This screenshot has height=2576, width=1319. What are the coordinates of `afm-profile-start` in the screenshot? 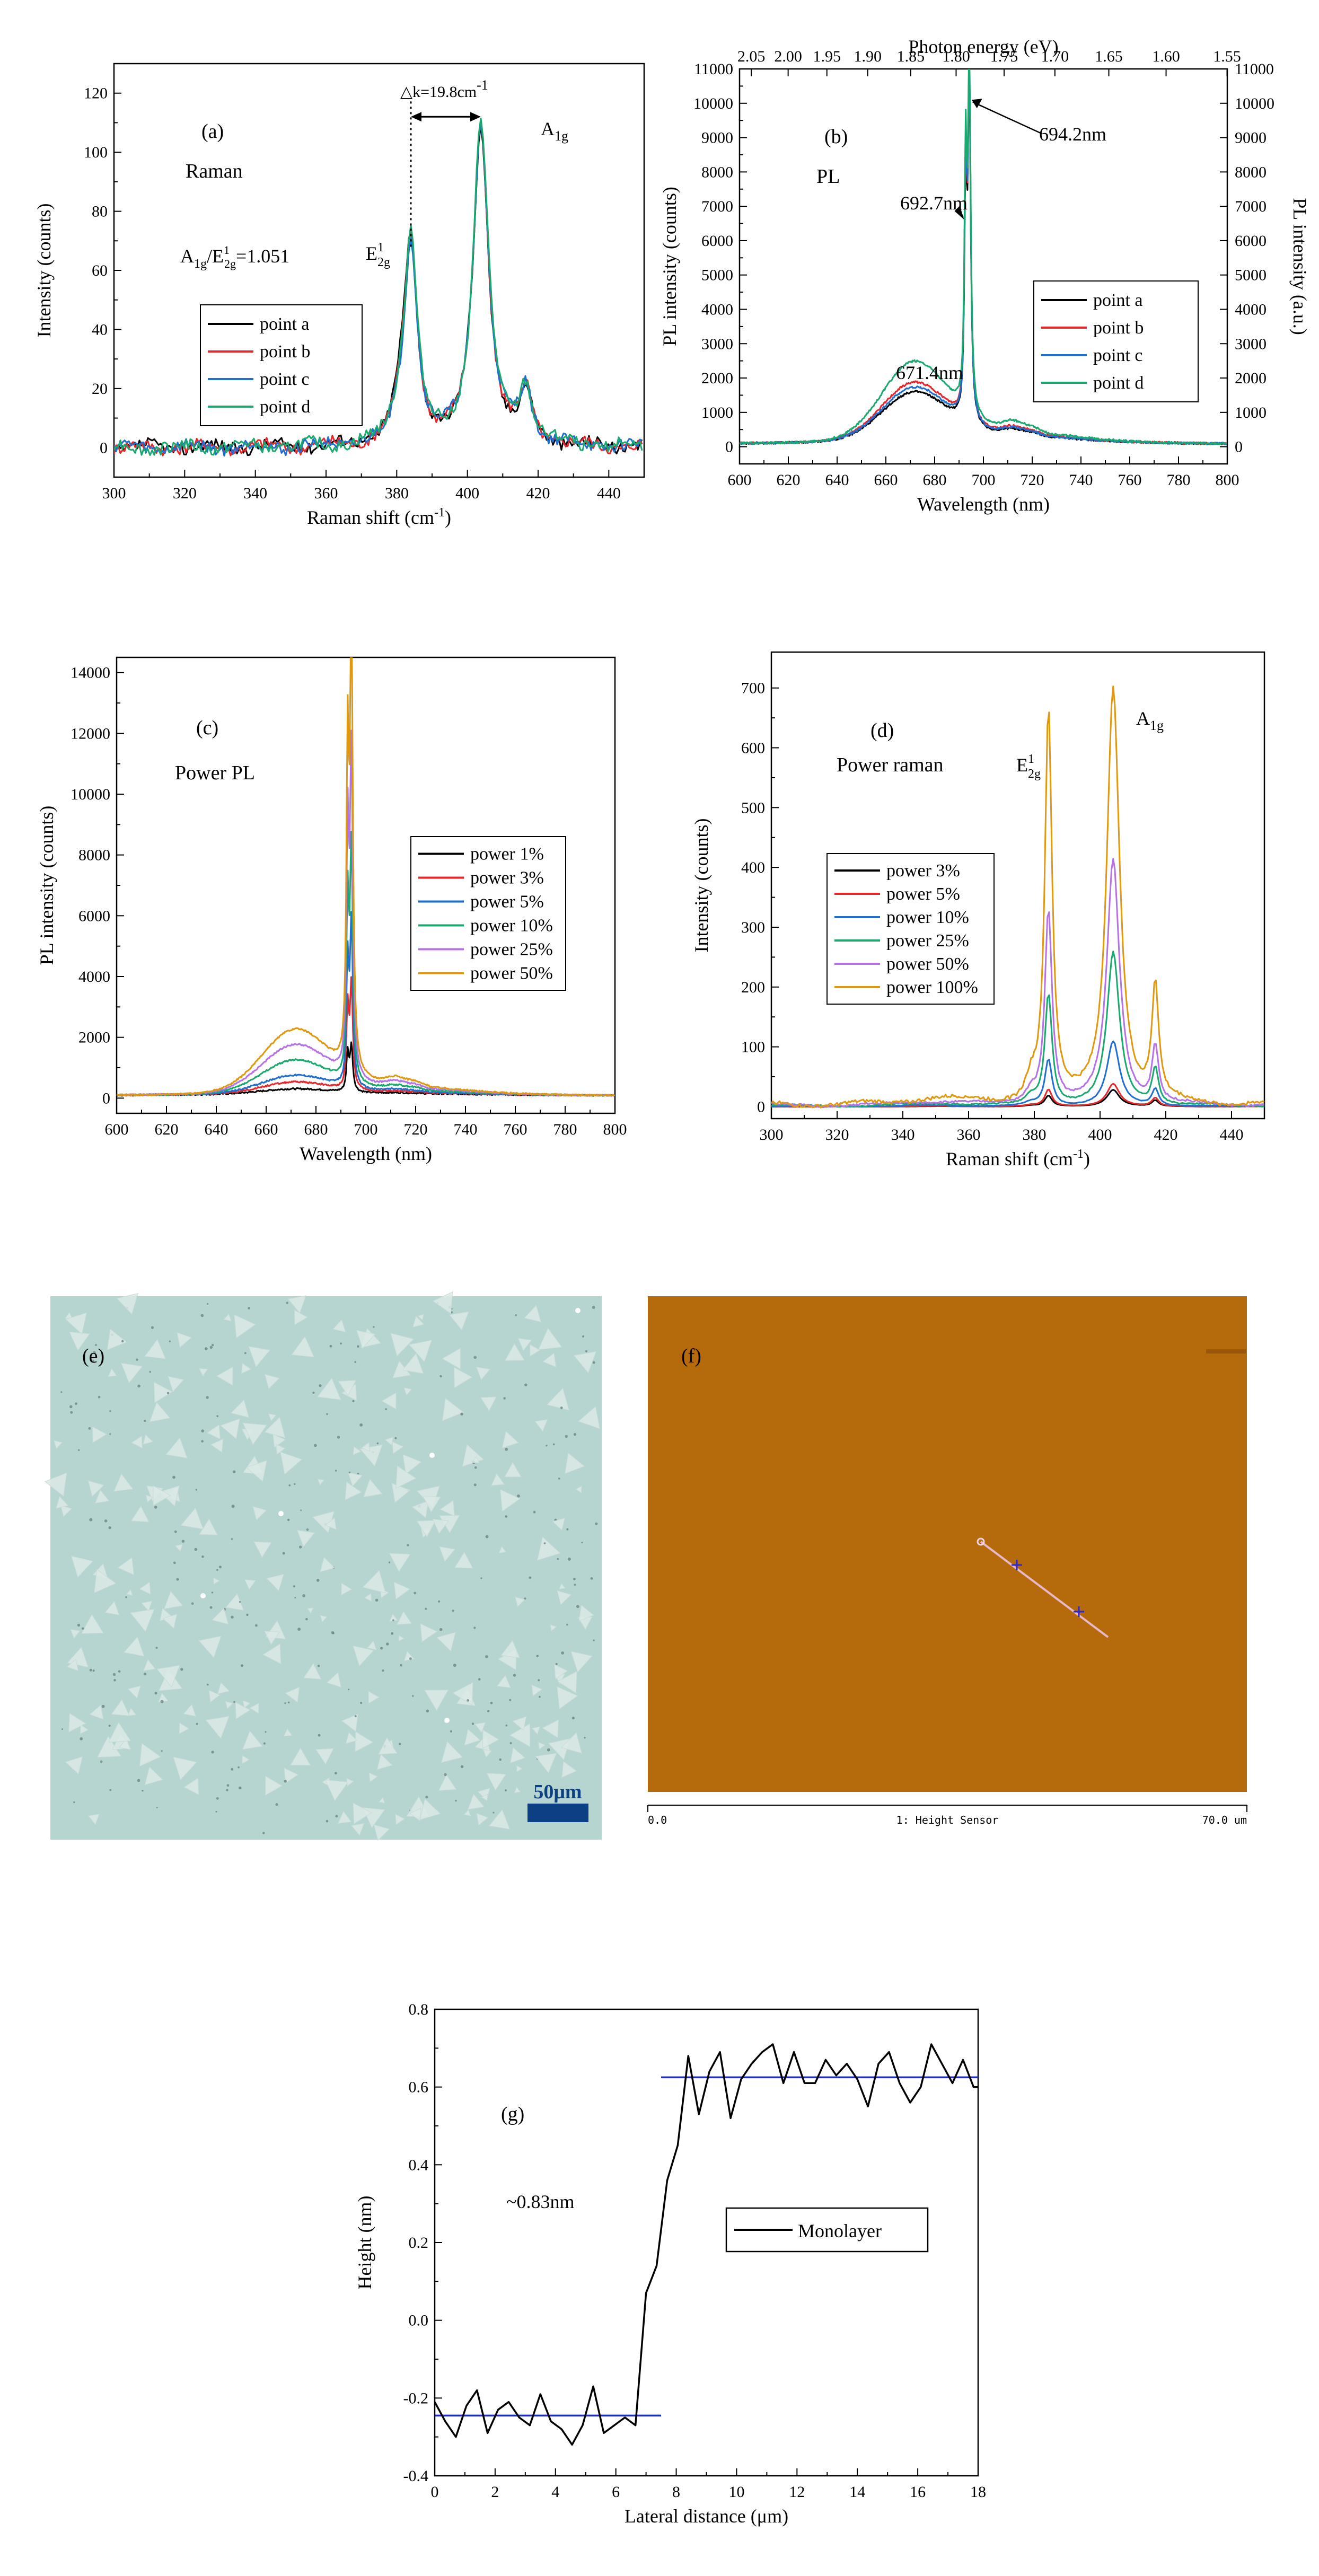 It's located at (981, 1541).